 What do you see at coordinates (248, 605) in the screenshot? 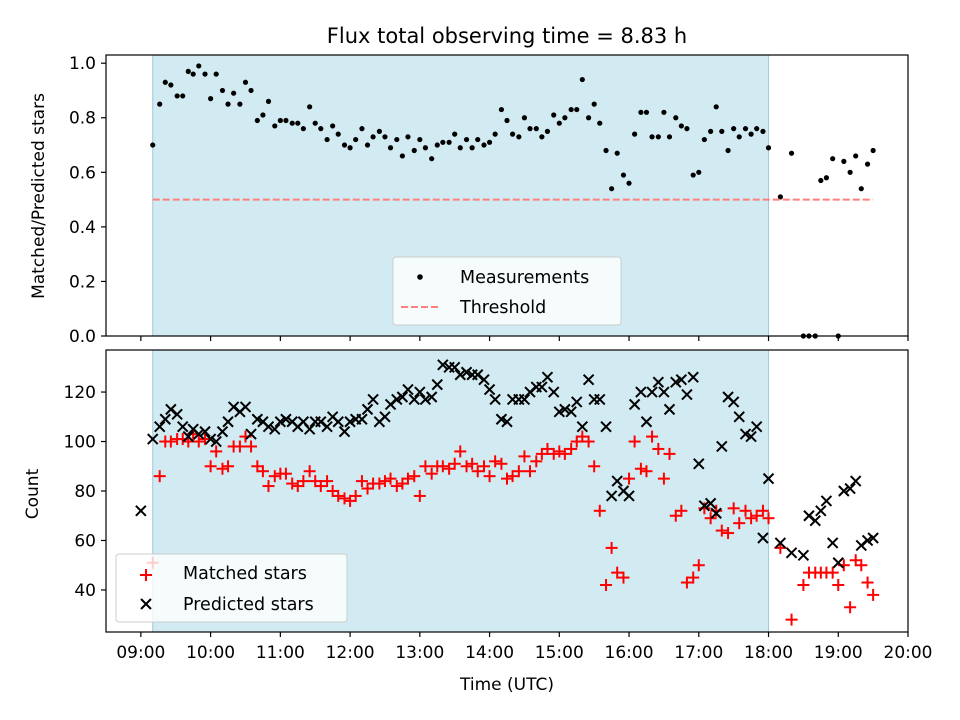
I see `predicted-stars-legend-label: Predicted stars` at bounding box center [248, 605].